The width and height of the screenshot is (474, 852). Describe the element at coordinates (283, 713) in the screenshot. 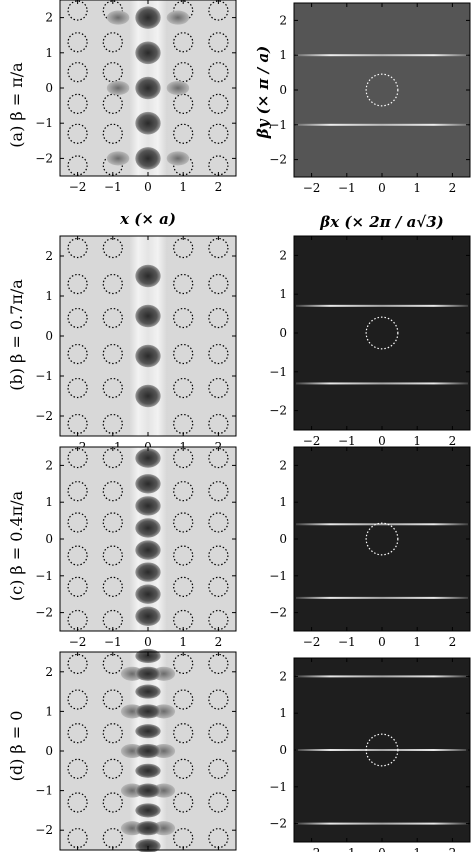

I see `spectrum-y-tick-label-3-3: 1` at that location.